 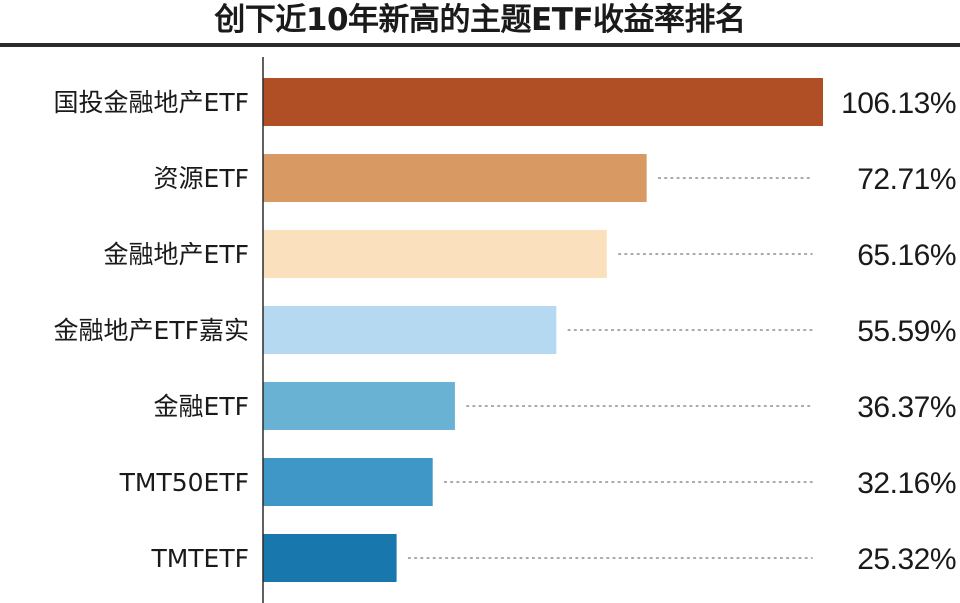 I want to click on category-label: 金融地产ETF嘉实, so click(x=151, y=330).